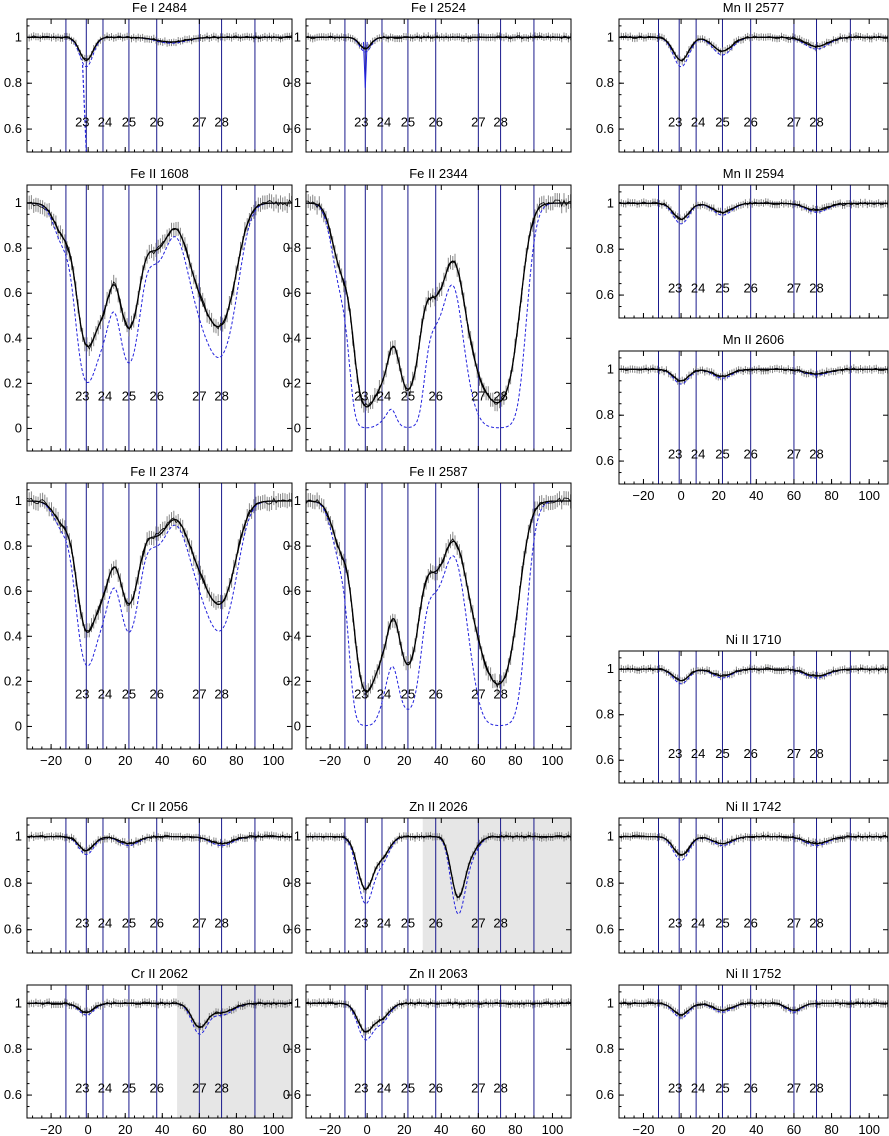 The image size is (889, 1136). I want to click on panel-title: Mn II 2594, so click(753, 173).